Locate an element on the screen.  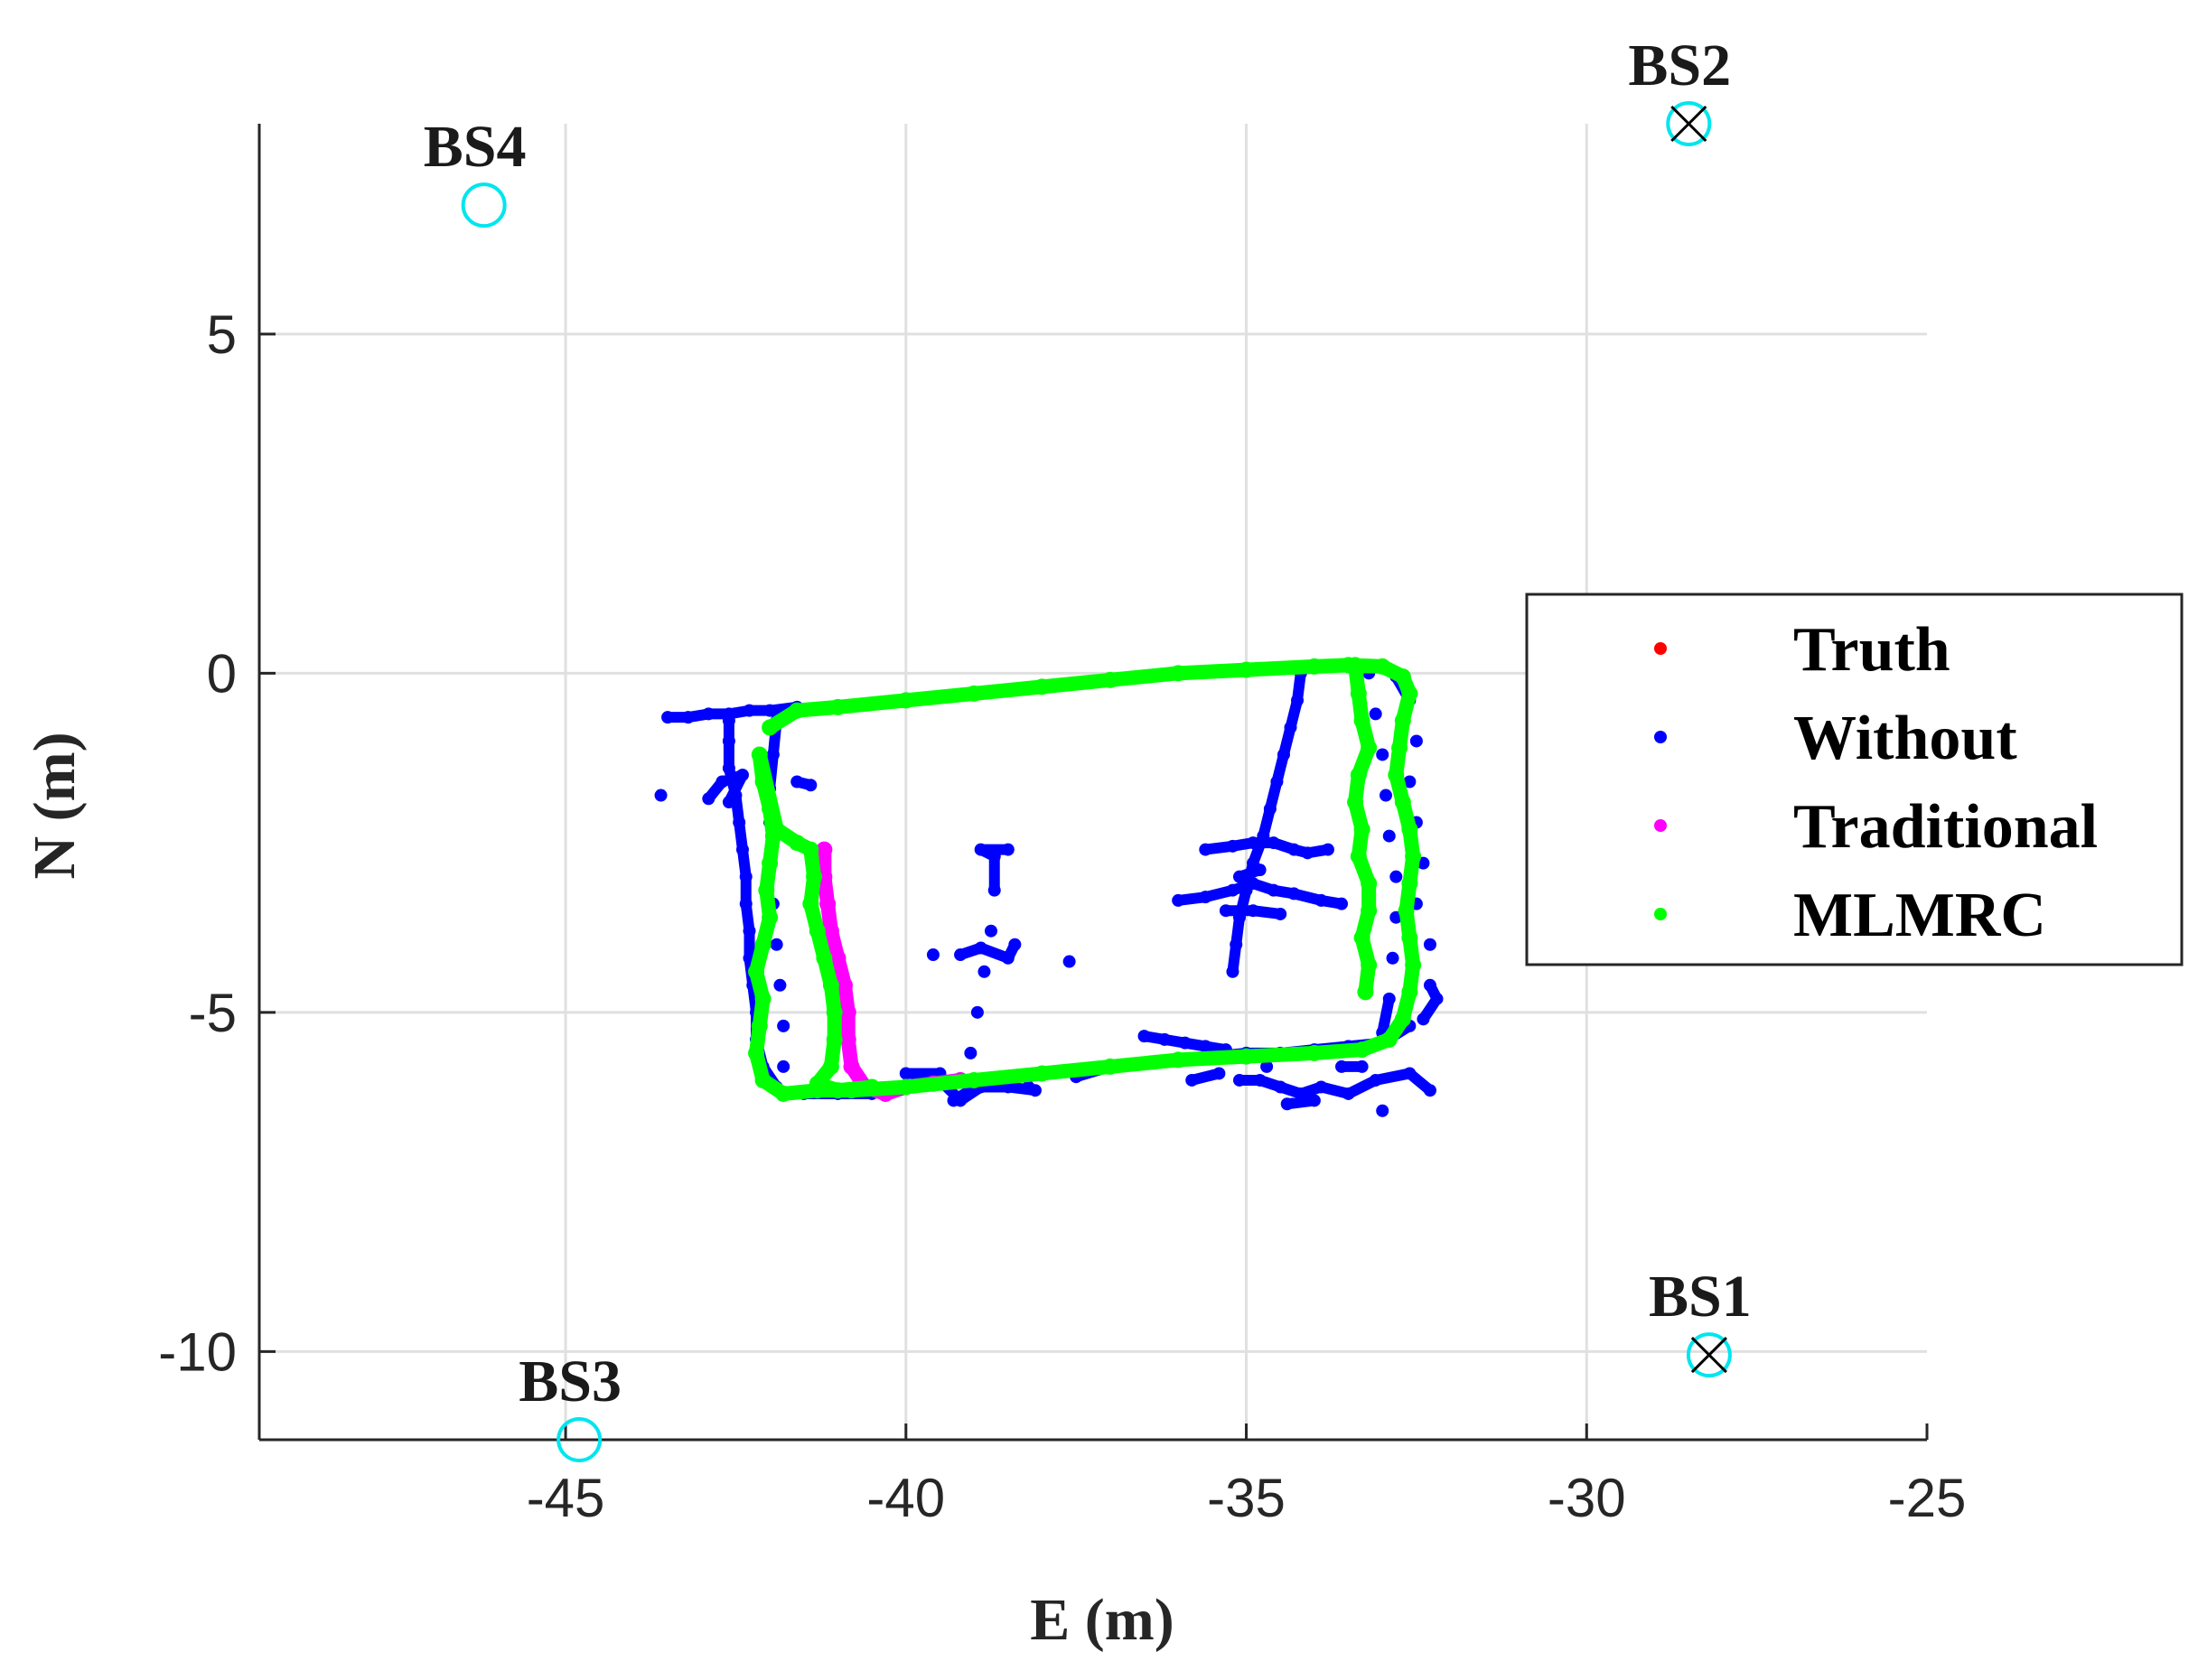
legend-label-without: Without is located at coordinates (1905, 738).